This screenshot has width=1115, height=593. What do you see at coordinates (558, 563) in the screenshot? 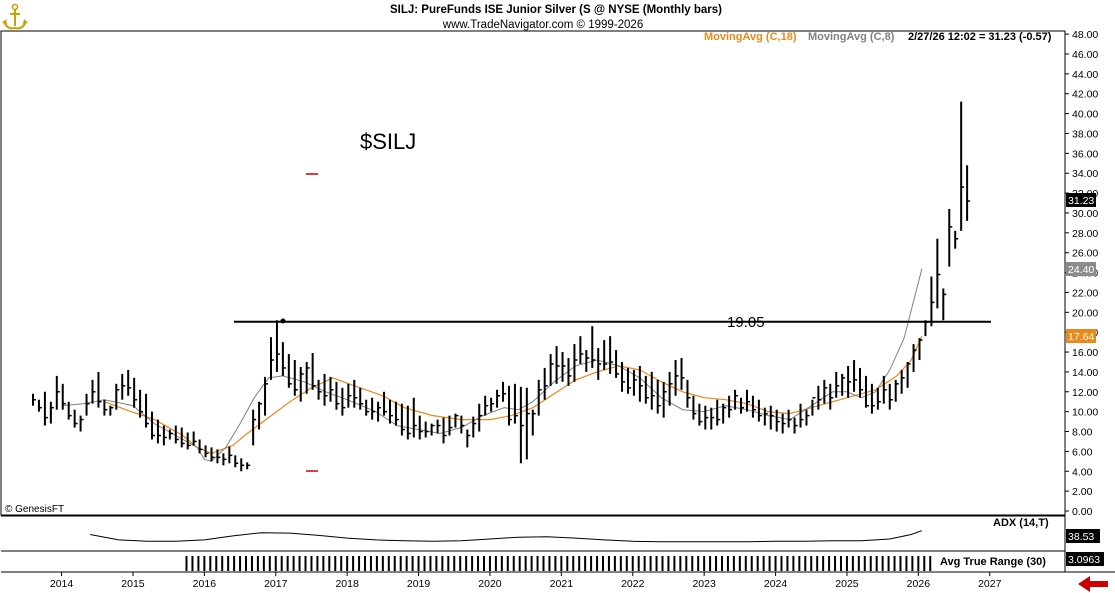
I see `atr-histogram` at bounding box center [558, 563].